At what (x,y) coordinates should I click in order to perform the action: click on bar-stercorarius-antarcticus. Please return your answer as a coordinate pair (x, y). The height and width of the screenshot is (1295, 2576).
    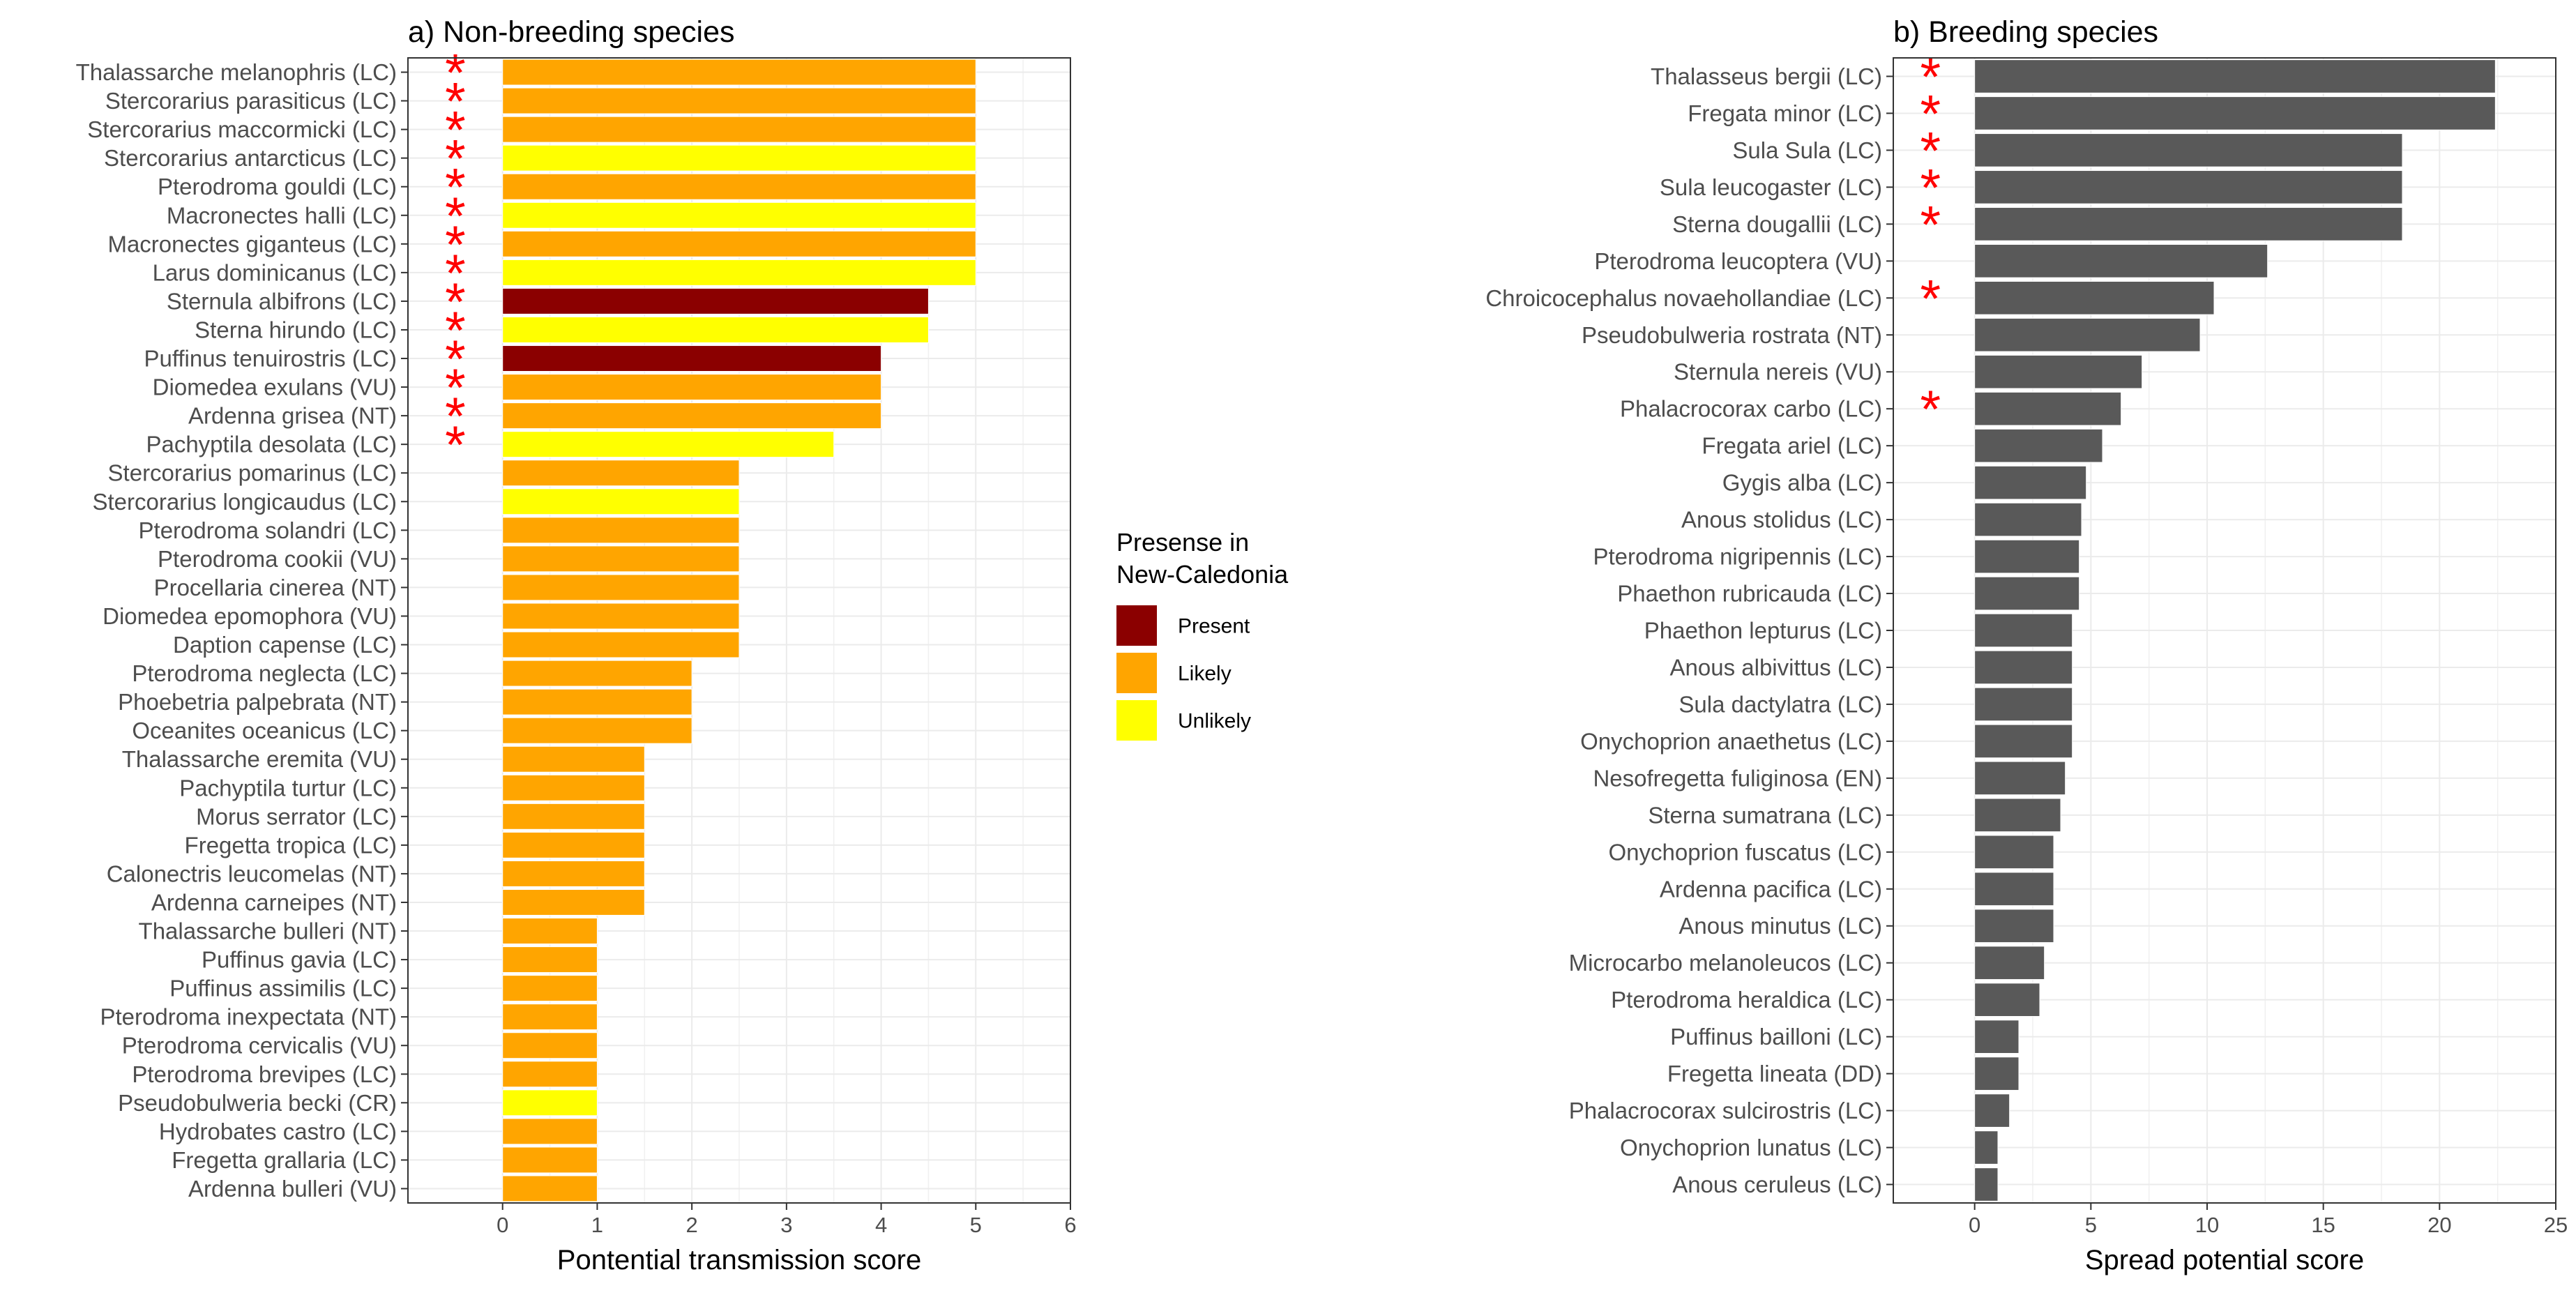
    Looking at the image, I should click on (739, 158).